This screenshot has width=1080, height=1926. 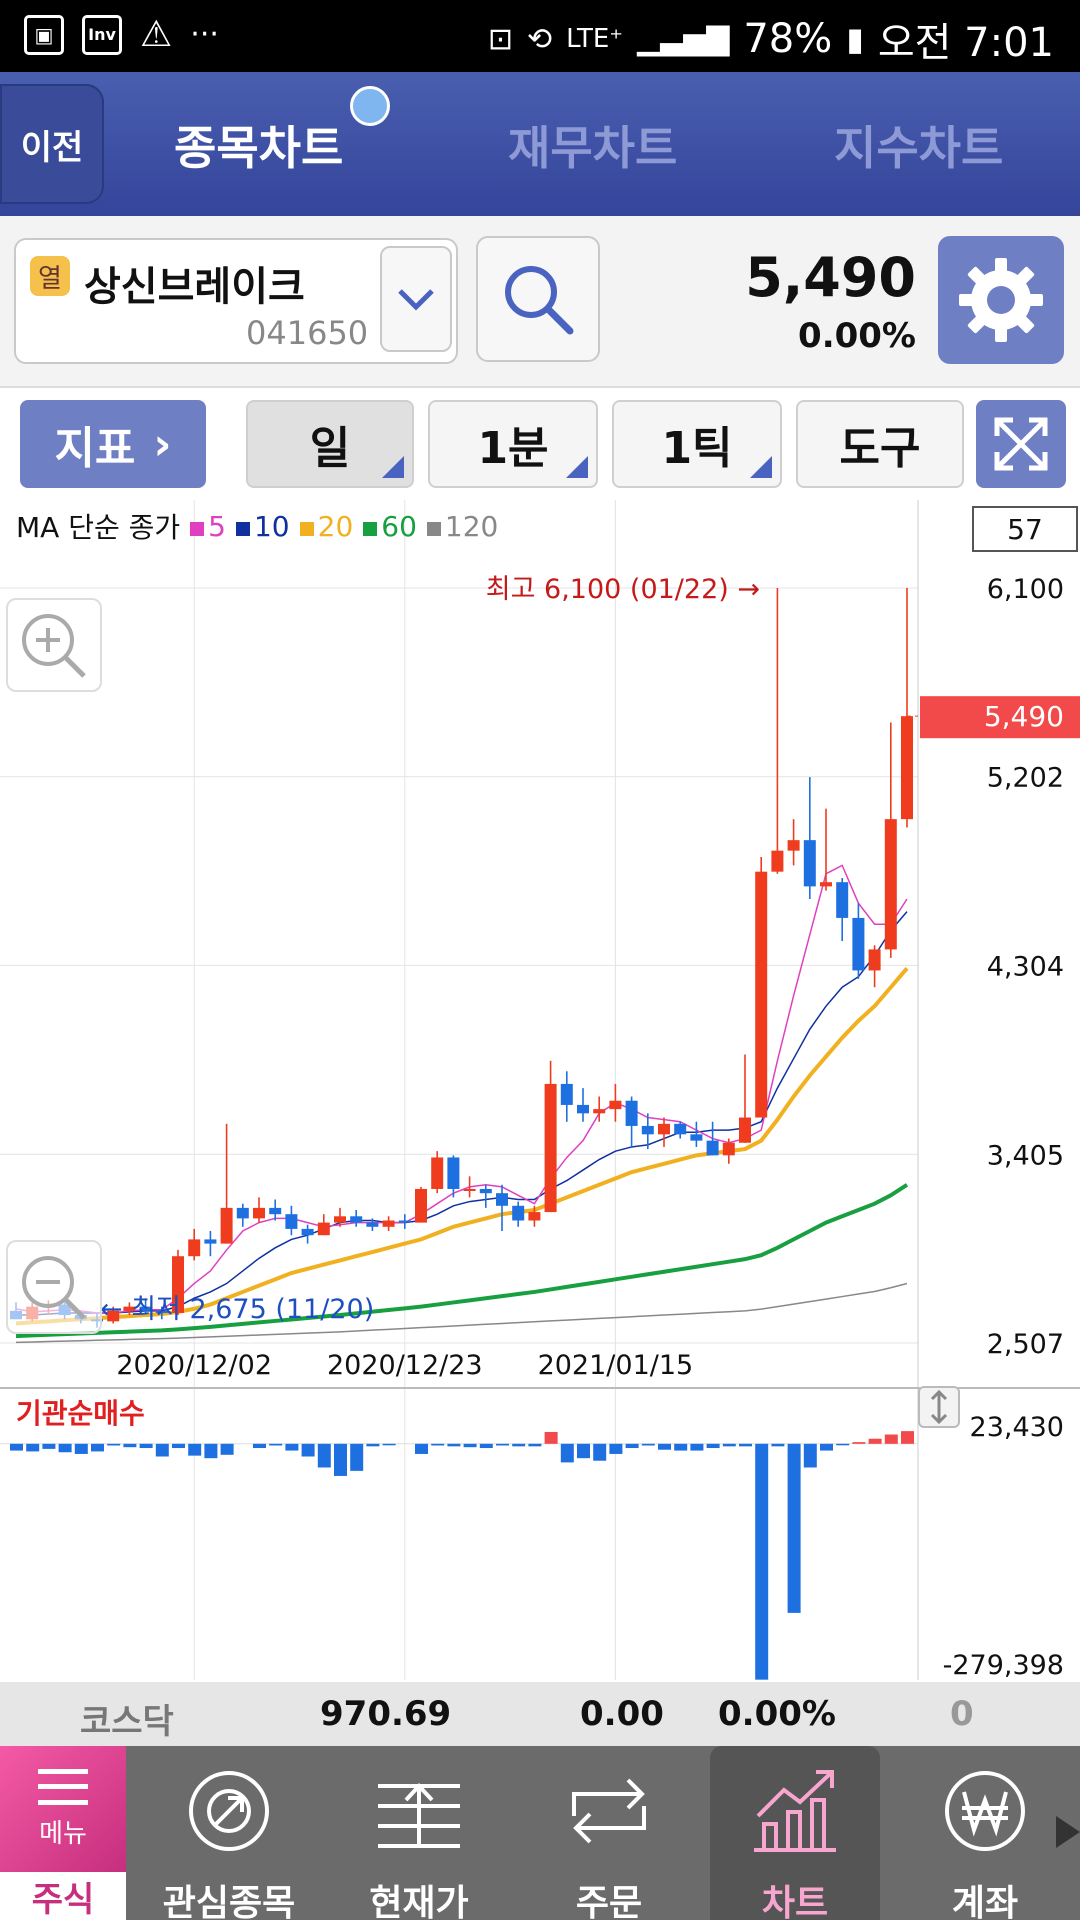 I want to click on ma-legend: MA 단순 종가 5 10 20 60 120, so click(x=257, y=526).